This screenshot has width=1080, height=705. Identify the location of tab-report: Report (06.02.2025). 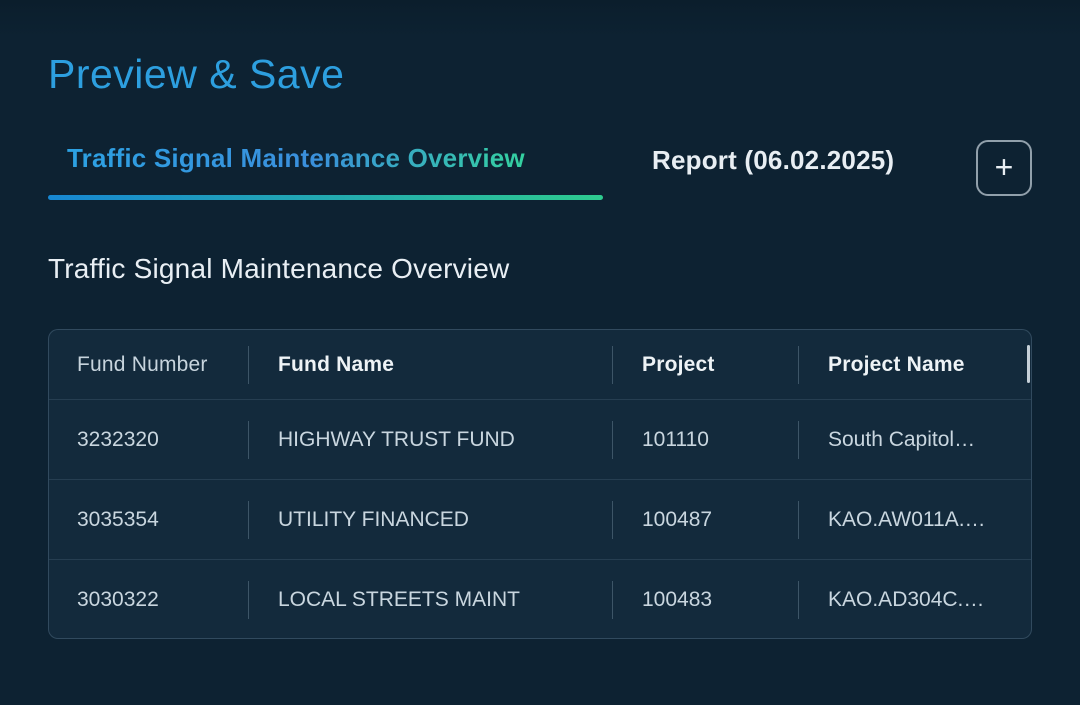
(773, 159).